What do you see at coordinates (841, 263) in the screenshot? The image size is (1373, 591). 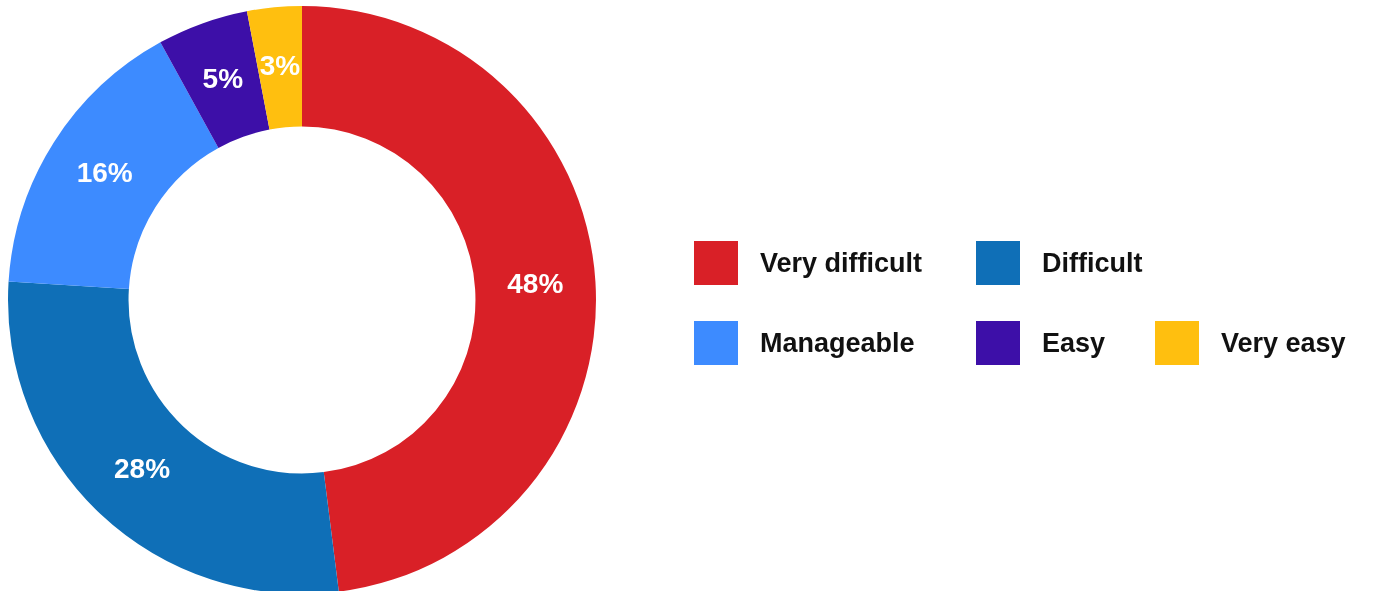 I see `legend-label: Very difficult` at bounding box center [841, 263].